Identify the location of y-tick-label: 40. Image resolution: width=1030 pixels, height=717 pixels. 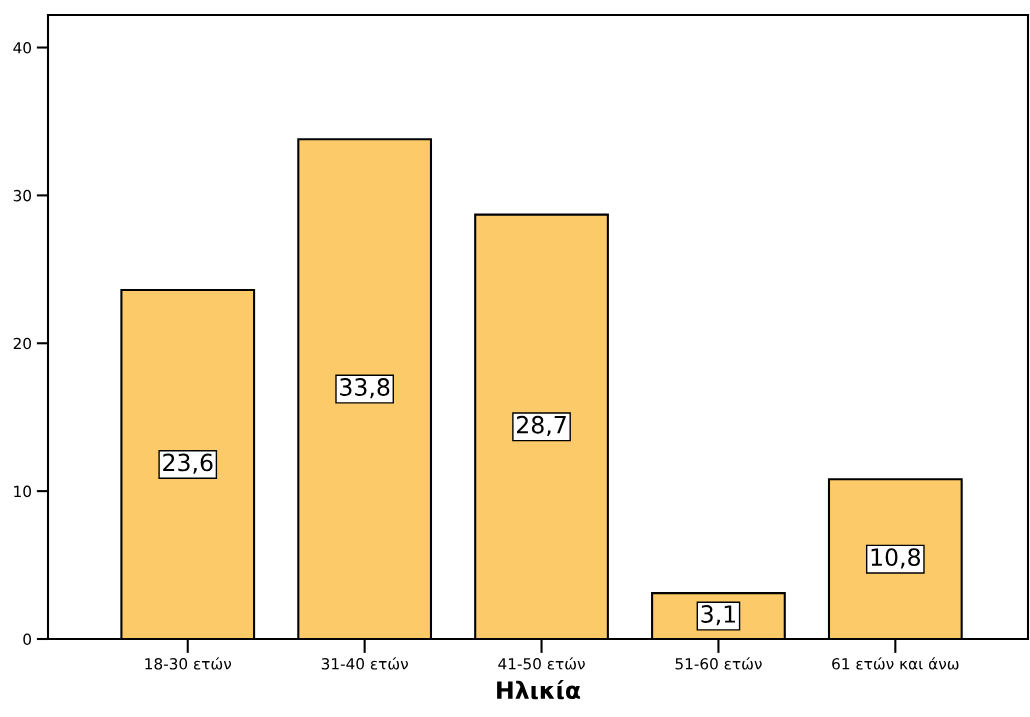
(22, 48).